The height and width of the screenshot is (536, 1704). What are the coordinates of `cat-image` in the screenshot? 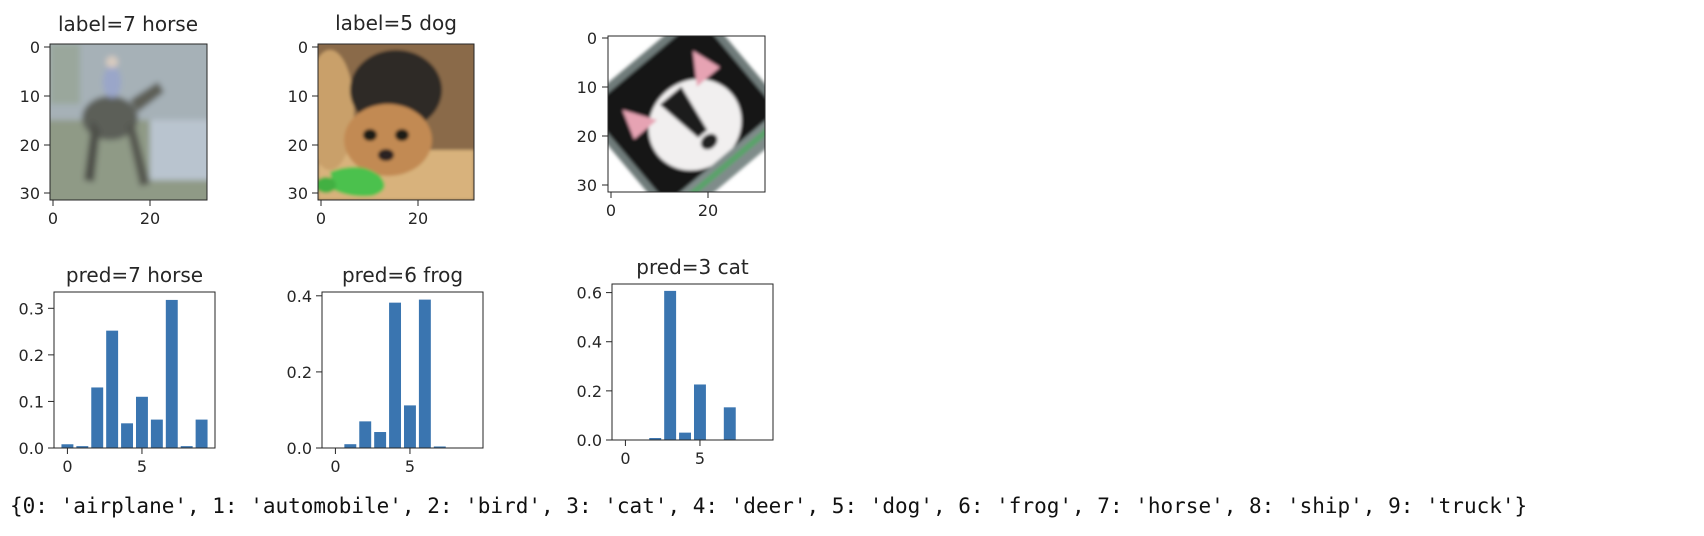 It's located at (686, 114).